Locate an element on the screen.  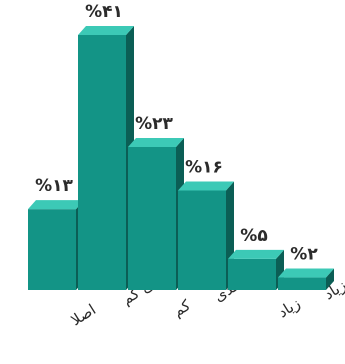
data-label-2: %۵ is located at coordinates (253, 236).